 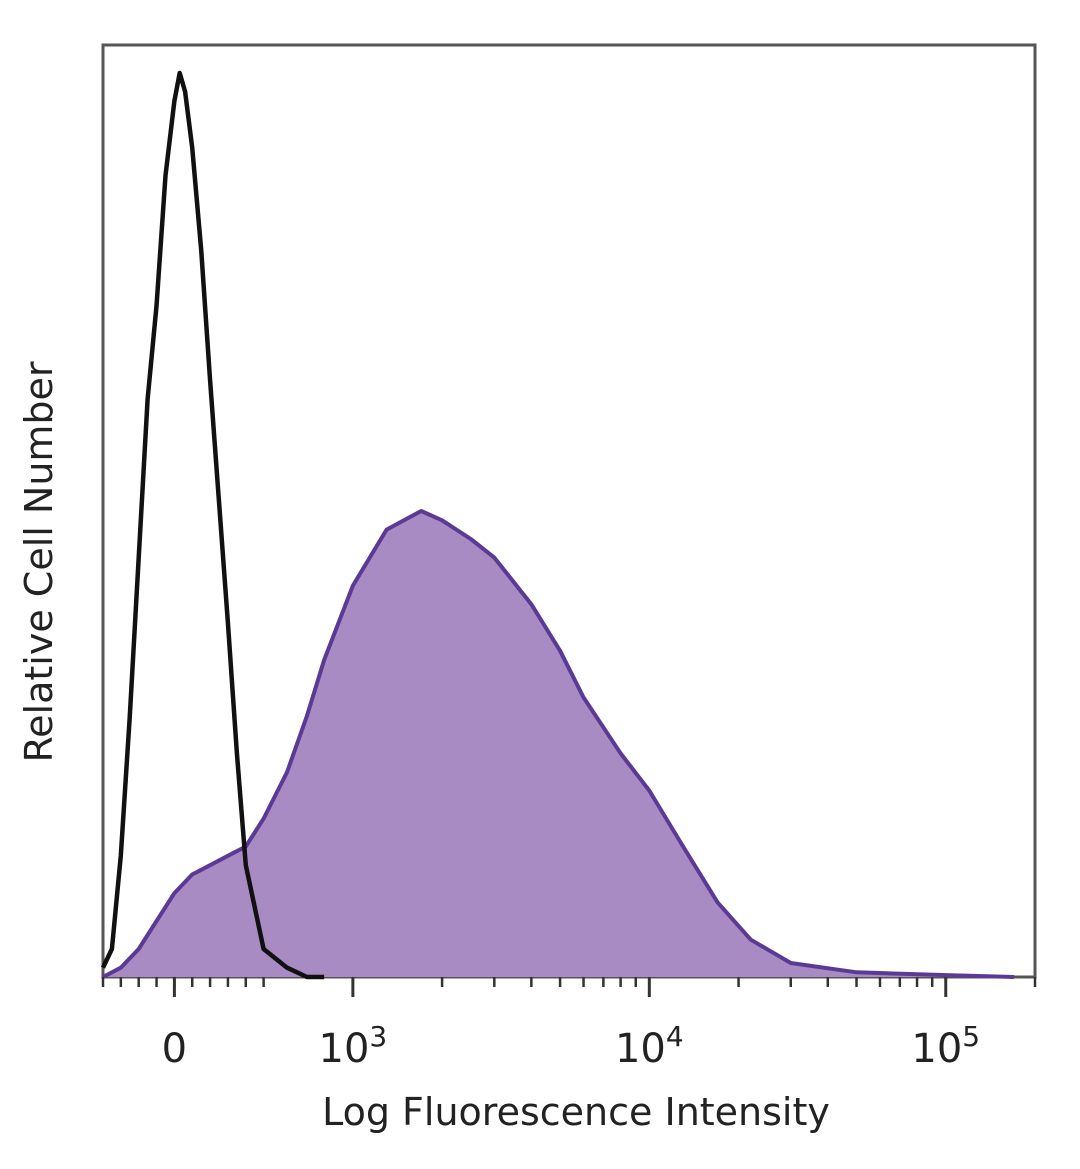 I want to click on x-axis-title: Log Fluorescence Intensity, so click(x=576, y=1112).